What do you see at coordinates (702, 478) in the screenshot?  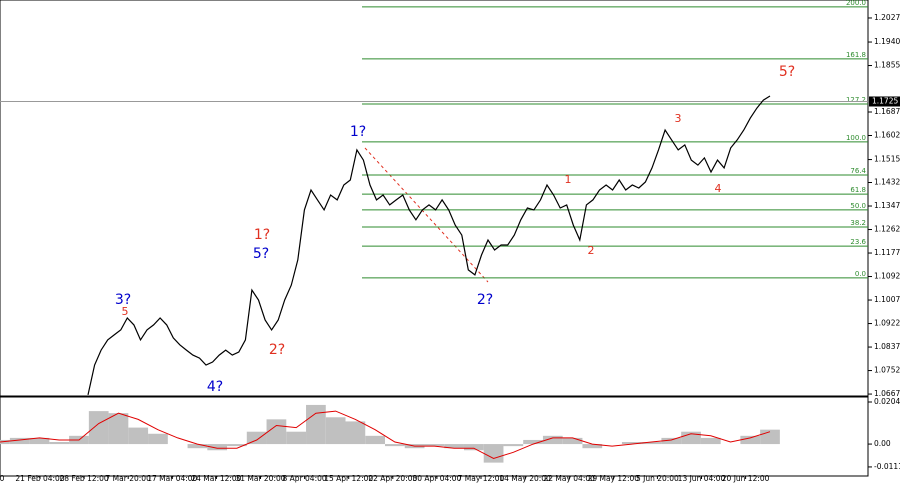 I see `x-tick-label: 13 Jun 04:00` at bounding box center [702, 478].